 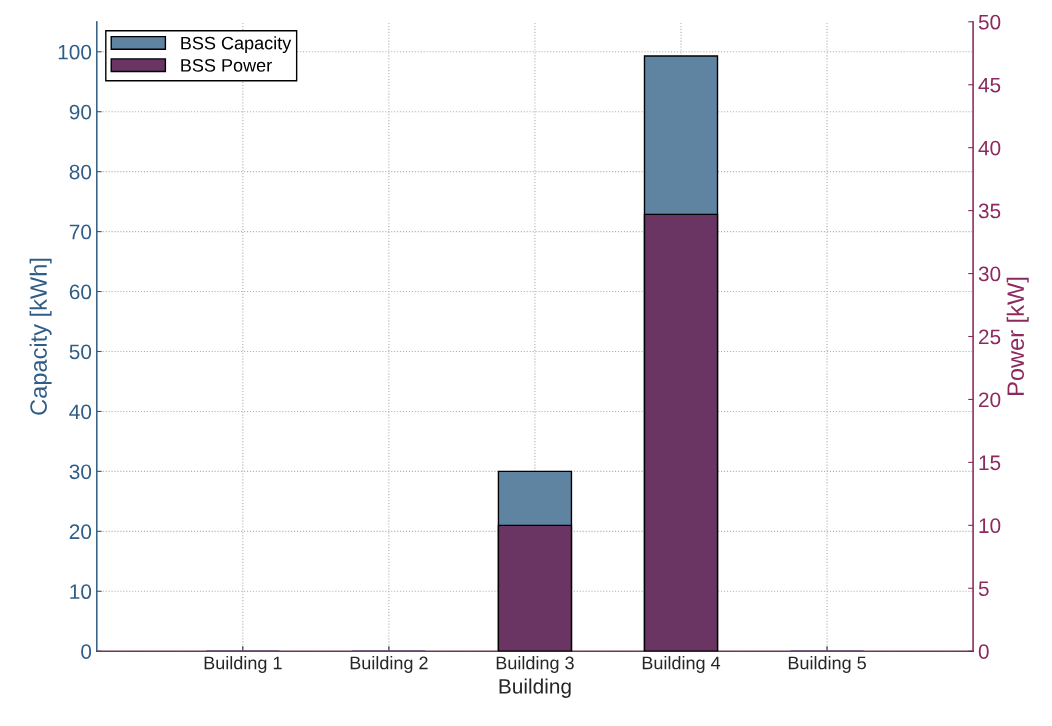 What do you see at coordinates (80, 292) in the screenshot?
I see `y-tick-label: 60` at bounding box center [80, 292].